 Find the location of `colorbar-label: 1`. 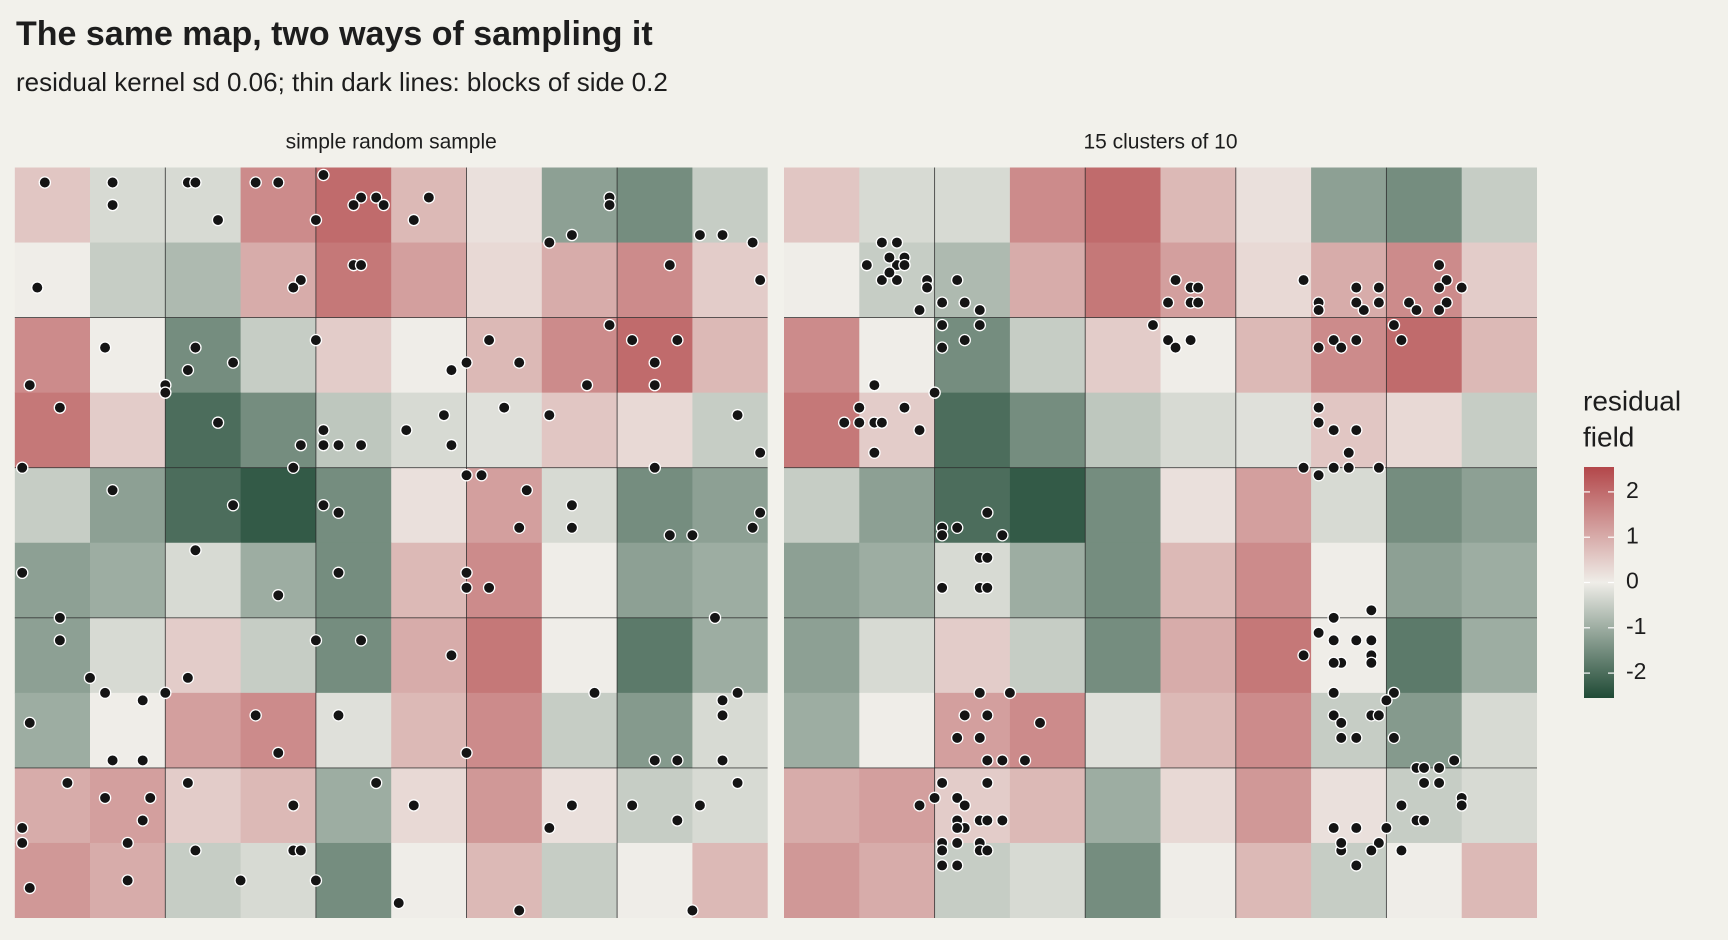

colorbar-label: 1 is located at coordinates (1632, 535).